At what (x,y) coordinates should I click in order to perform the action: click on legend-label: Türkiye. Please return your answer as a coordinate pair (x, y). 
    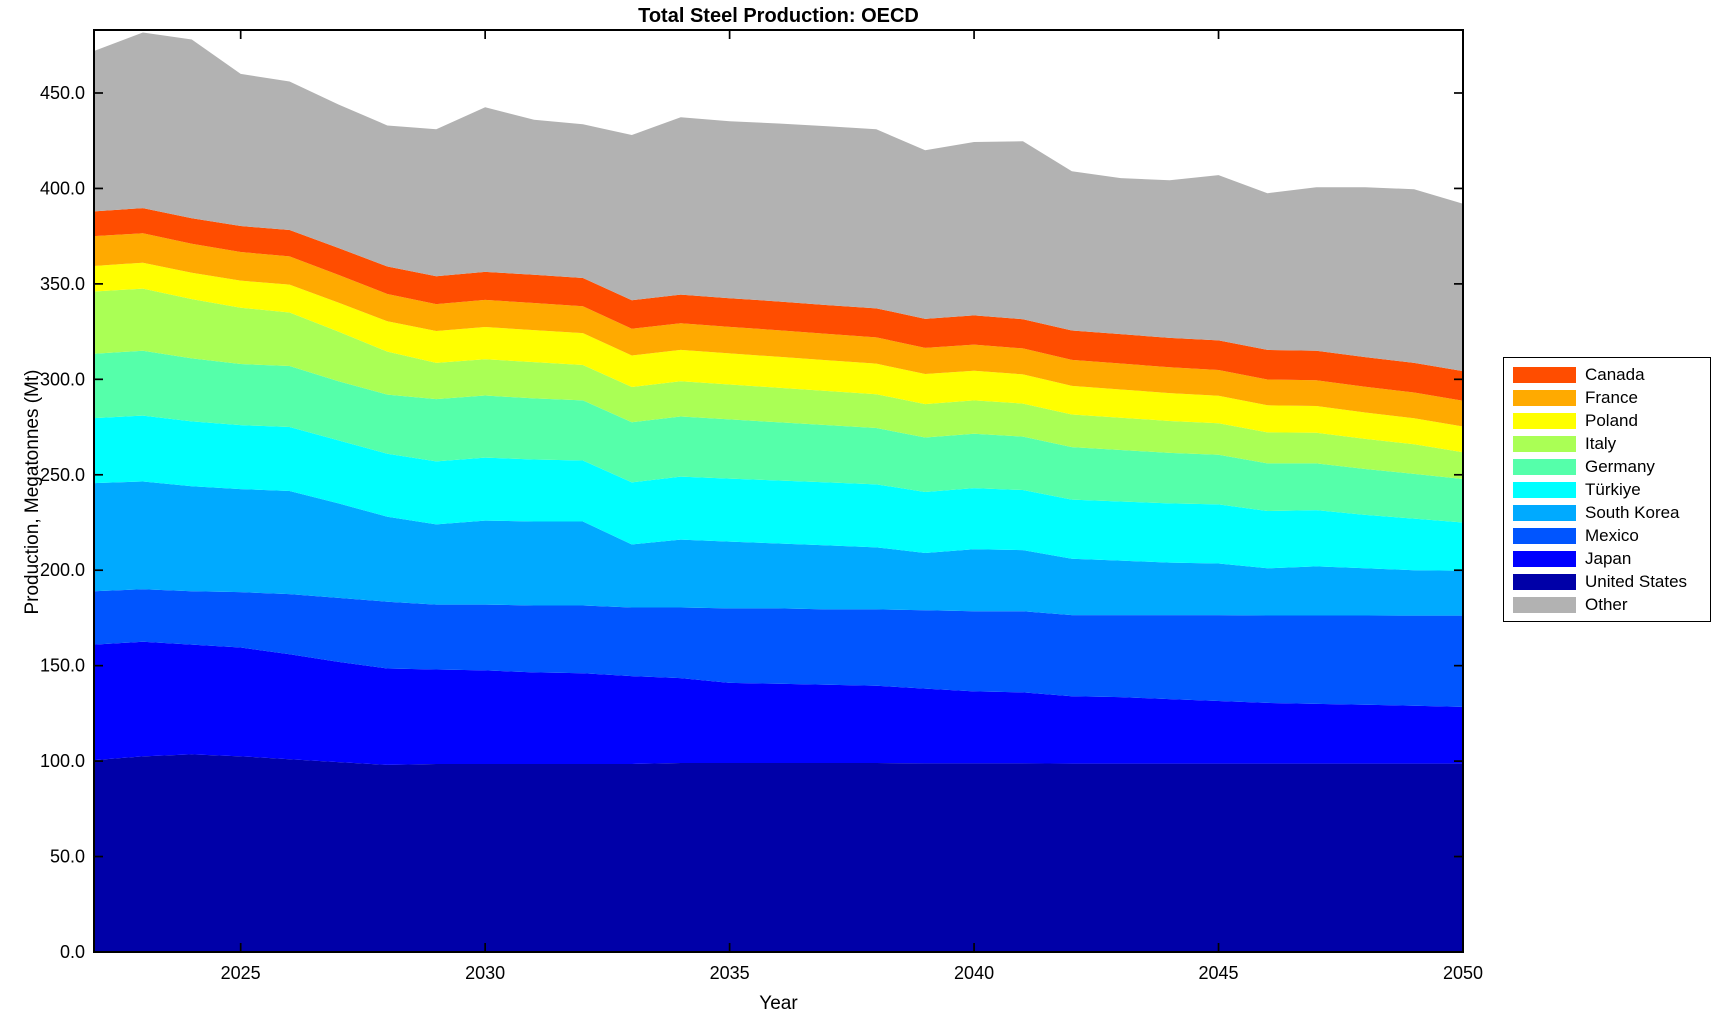
    Looking at the image, I should click on (1613, 489).